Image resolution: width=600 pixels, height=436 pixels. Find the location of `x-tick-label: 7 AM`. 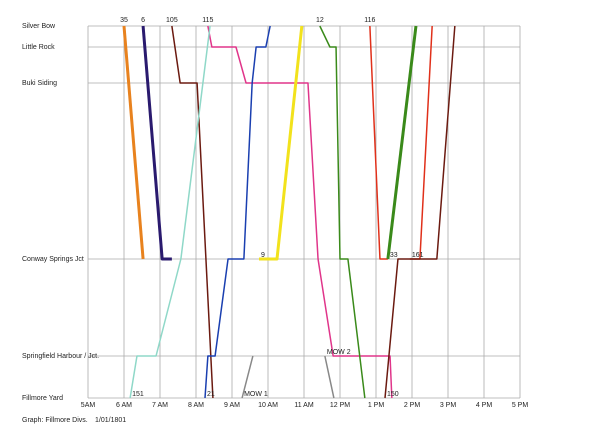

x-tick-label: 7 AM is located at coordinates (160, 405).